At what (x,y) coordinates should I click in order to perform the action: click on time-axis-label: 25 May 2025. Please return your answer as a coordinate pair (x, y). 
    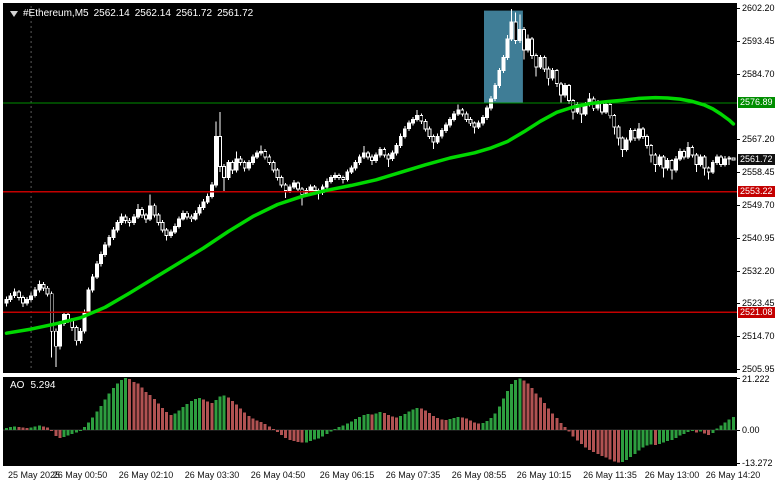
    Looking at the image, I should click on (34, 475).